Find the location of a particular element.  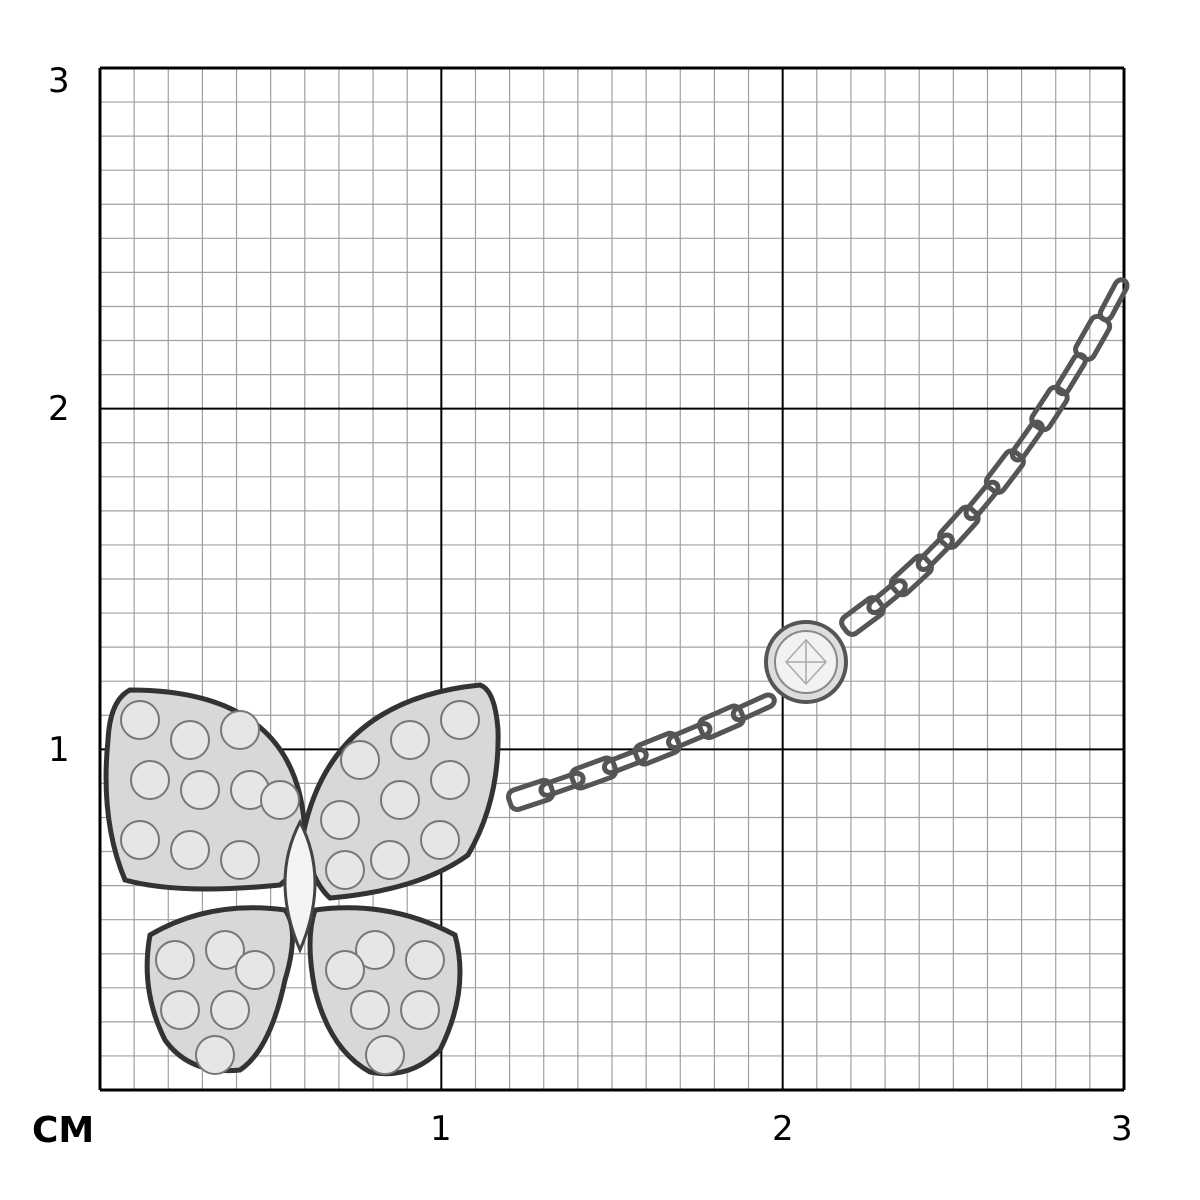

x-tick-1: 1 is located at coordinates (441, 1129).